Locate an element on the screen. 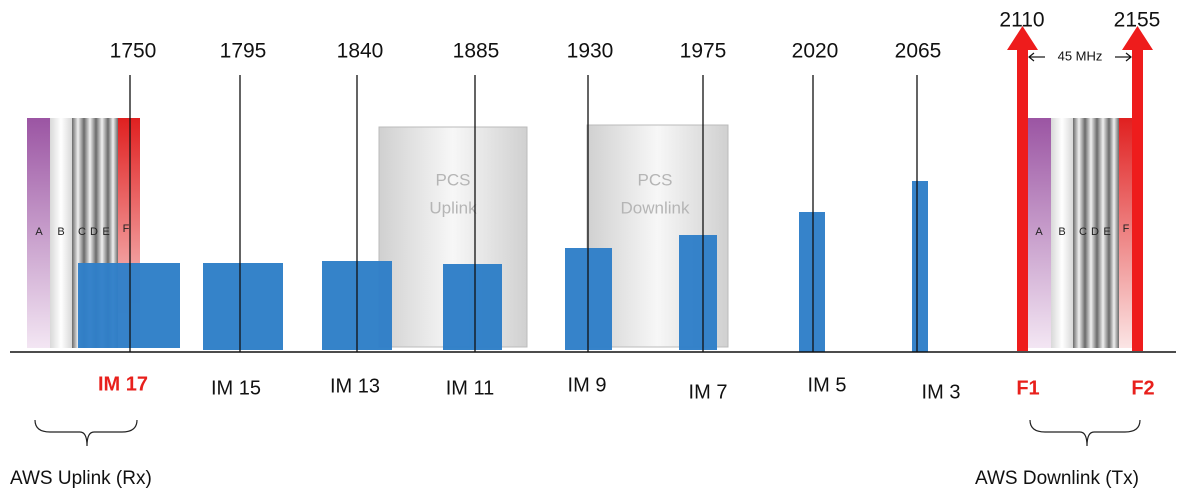 Image resolution: width=1191 pixels, height=494 pixels. frequency-label: 2065 is located at coordinates (918, 51).